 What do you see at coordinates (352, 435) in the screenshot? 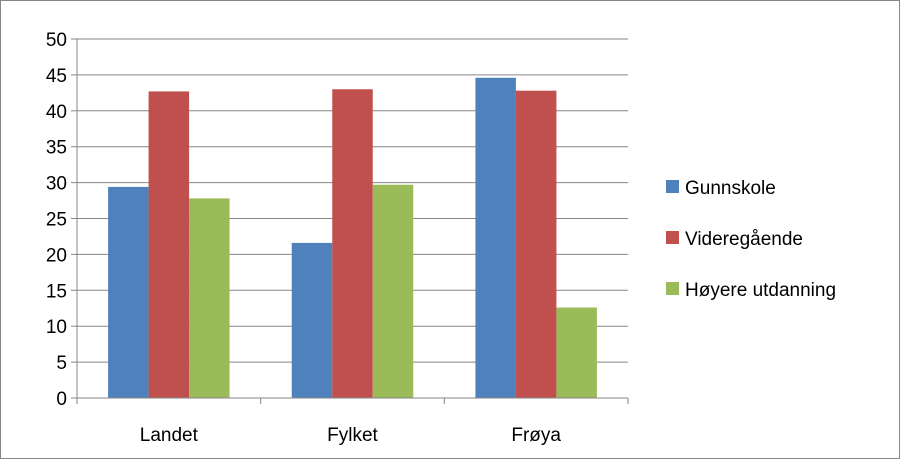
I see `x-tick-label: Fylket` at bounding box center [352, 435].